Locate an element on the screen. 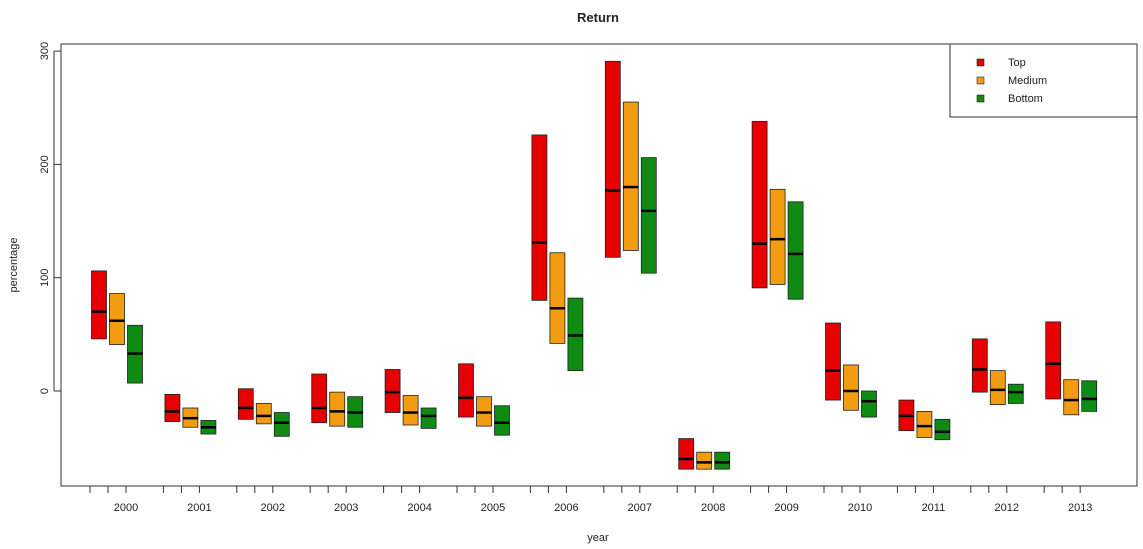 This screenshot has height=549, width=1143. legend-label: Top is located at coordinates (1017, 63).